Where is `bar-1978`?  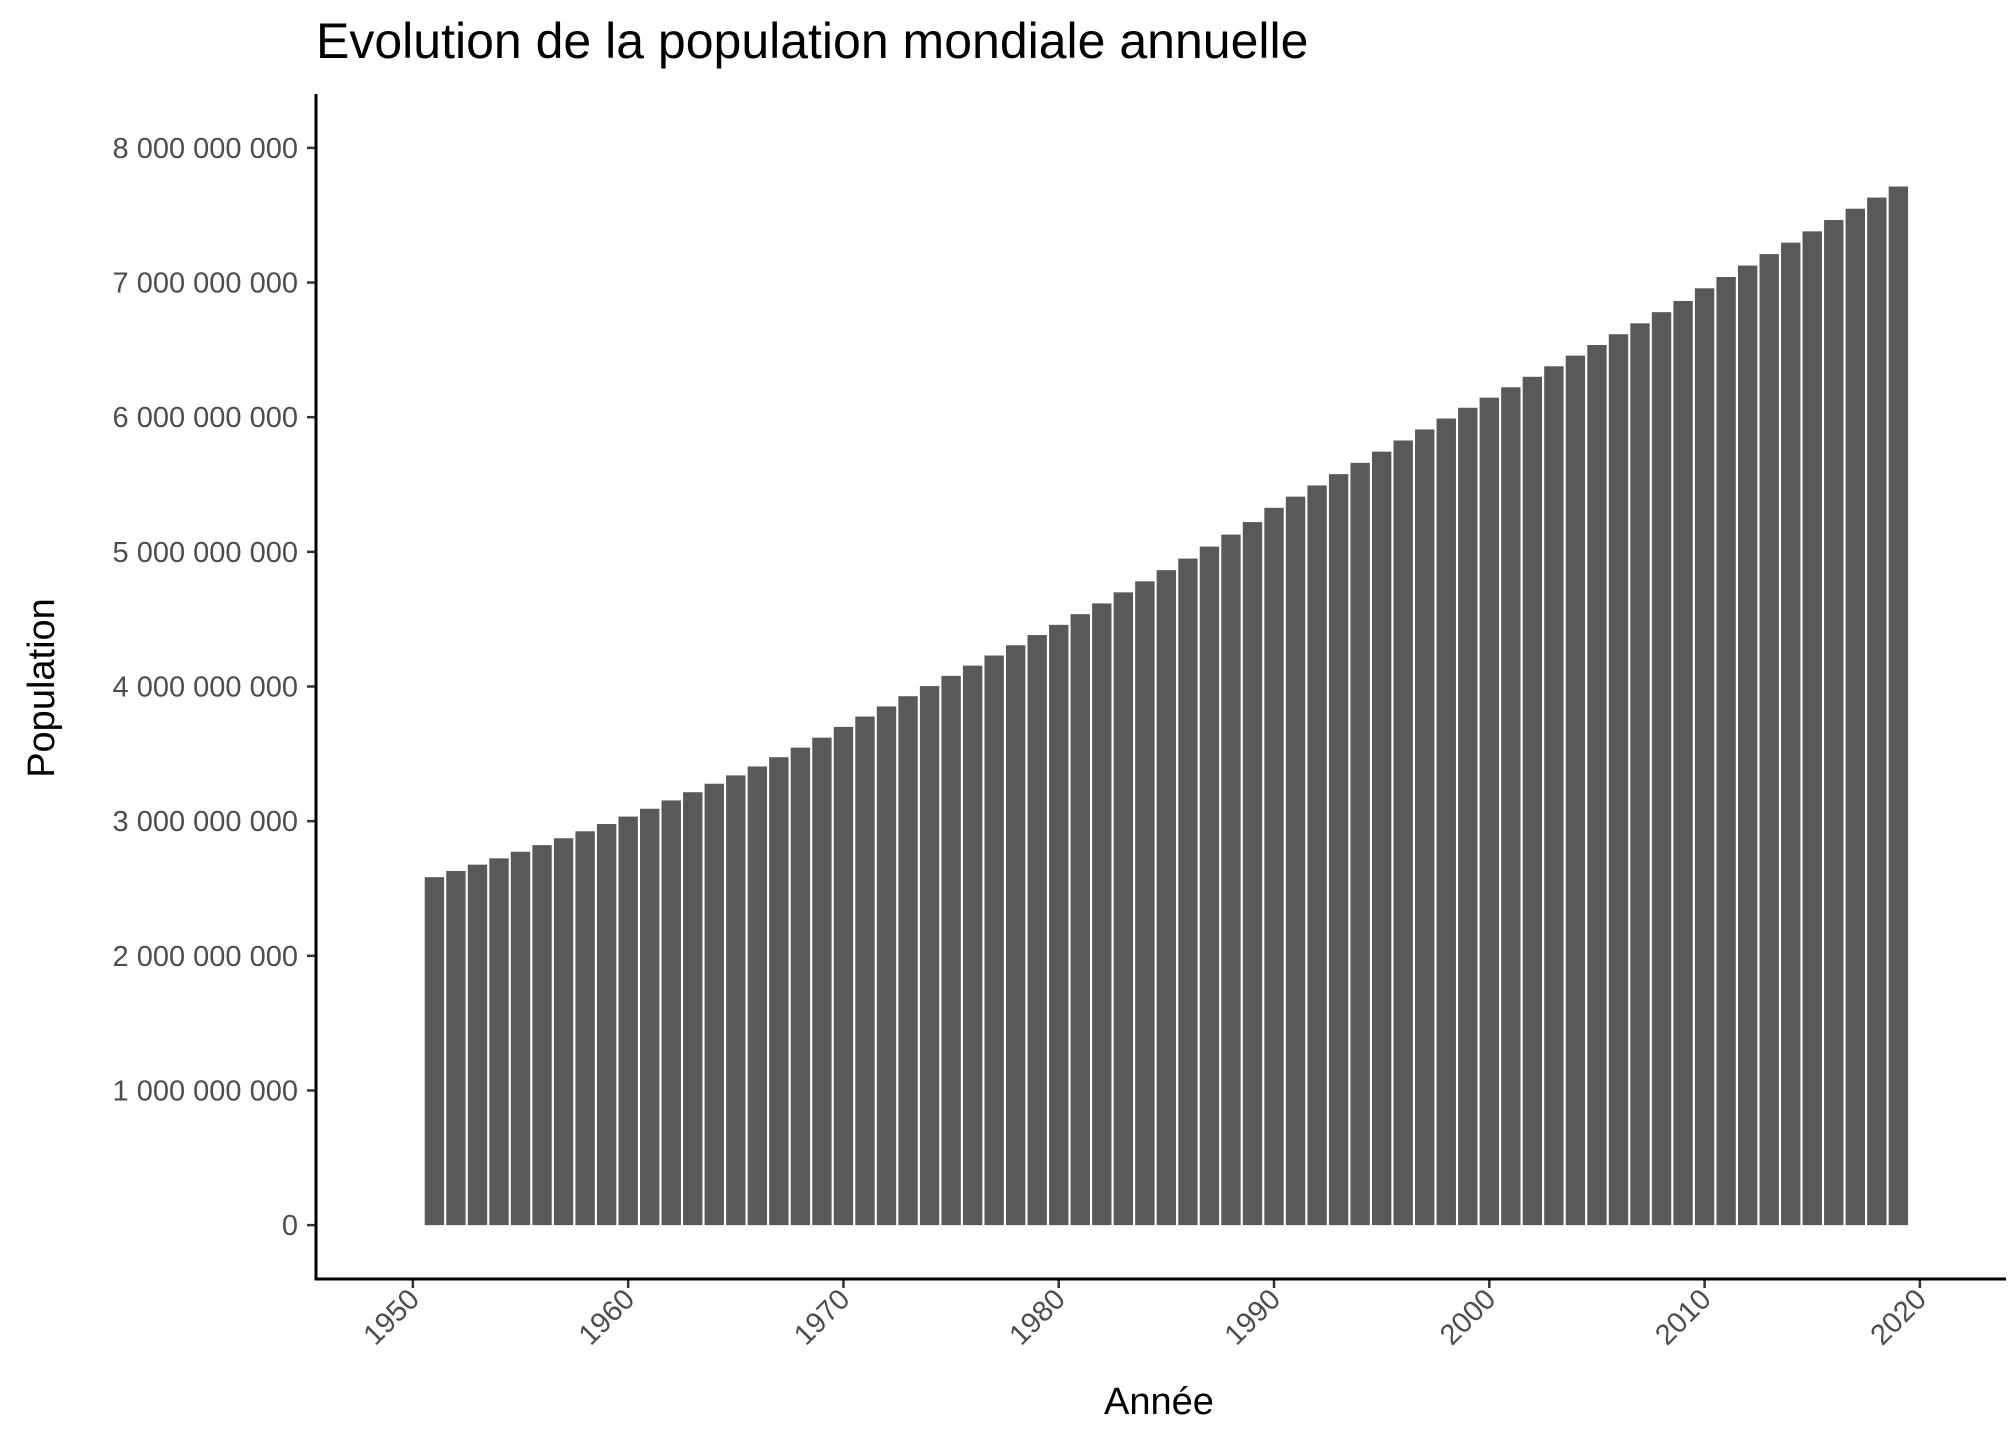 bar-1978 is located at coordinates (1015, 935).